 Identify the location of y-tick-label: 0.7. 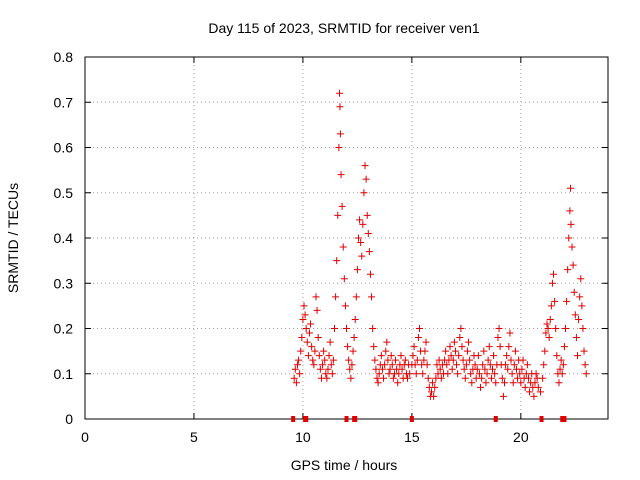
(64, 102).